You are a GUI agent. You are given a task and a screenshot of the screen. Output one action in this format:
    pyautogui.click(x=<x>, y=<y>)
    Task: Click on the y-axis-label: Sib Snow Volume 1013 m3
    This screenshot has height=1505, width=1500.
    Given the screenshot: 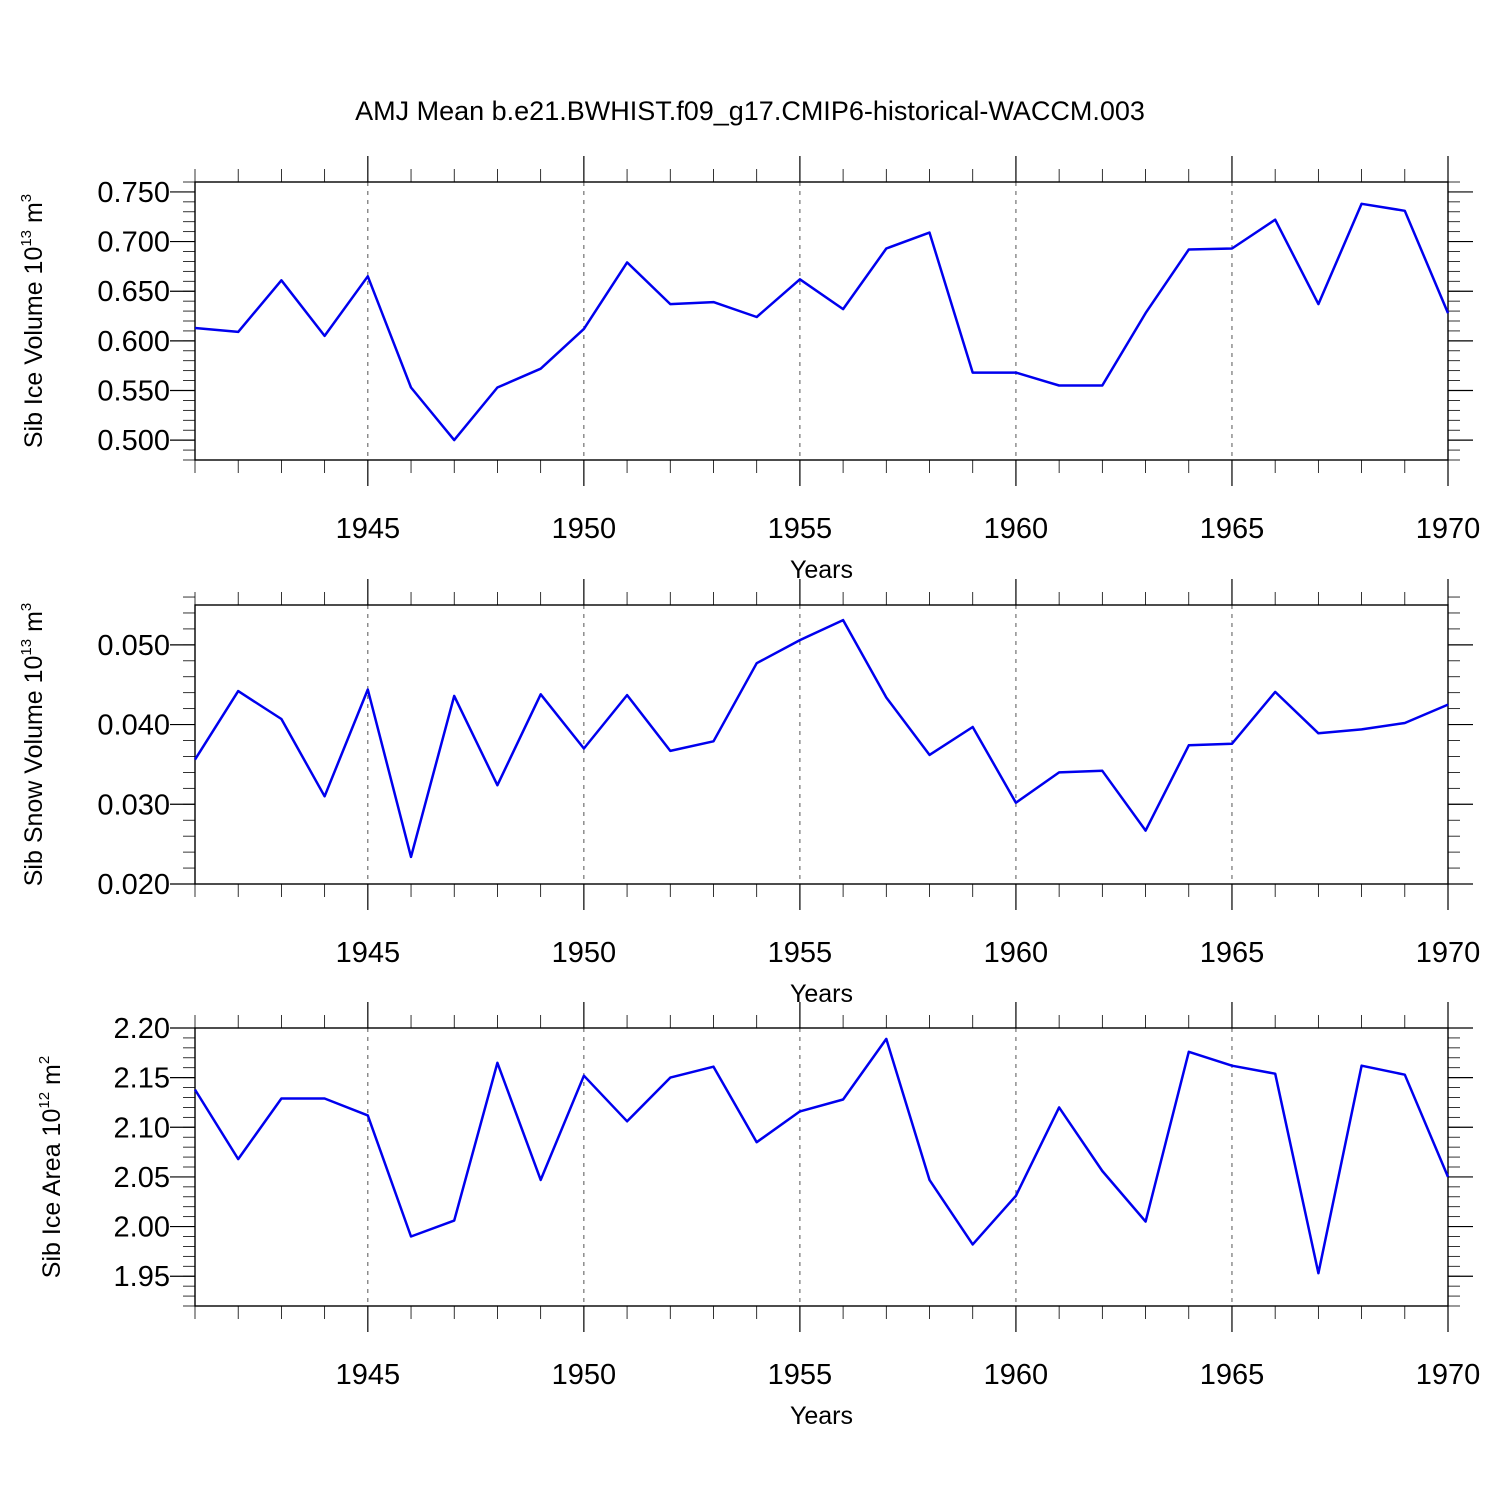 What is the action you would take?
    pyautogui.click(x=33, y=745)
    